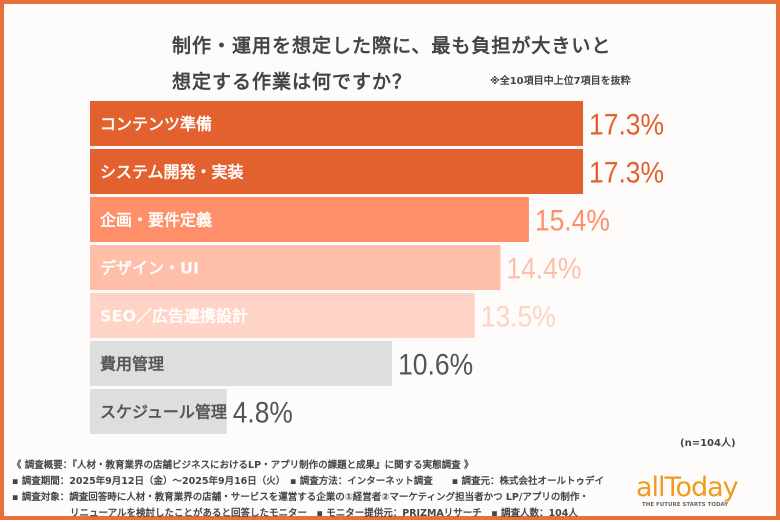 This screenshot has width=780, height=522. I want to click on bar-label: 企画・要件定義, so click(155, 220).